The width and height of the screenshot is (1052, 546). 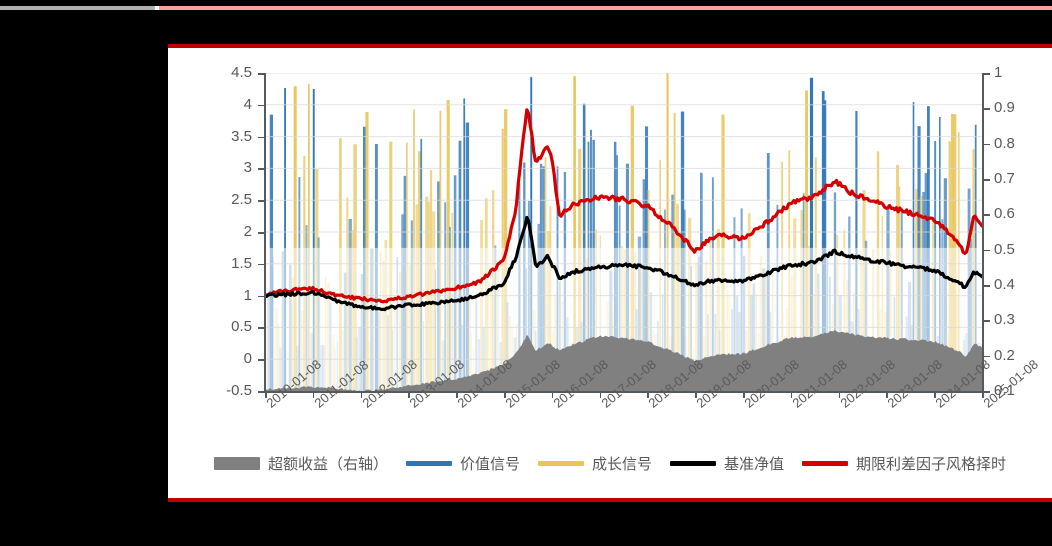 What do you see at coordinates (931, 464) in the screenshot?
I see `legend-label-term-spread-timing: 期限利差因子风格择时` at bounding box center [931, 464].